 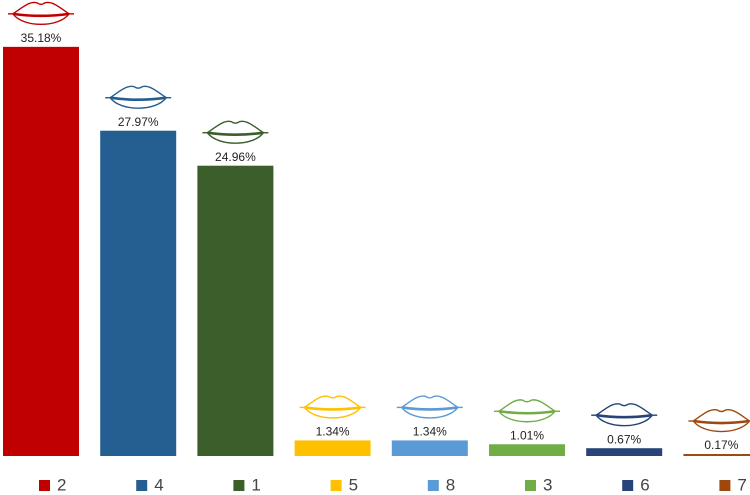 What do you see at coordinates (721, 445) in the screenshot?
I see `value-label: 0.17%` at bounding box center [721, 445].